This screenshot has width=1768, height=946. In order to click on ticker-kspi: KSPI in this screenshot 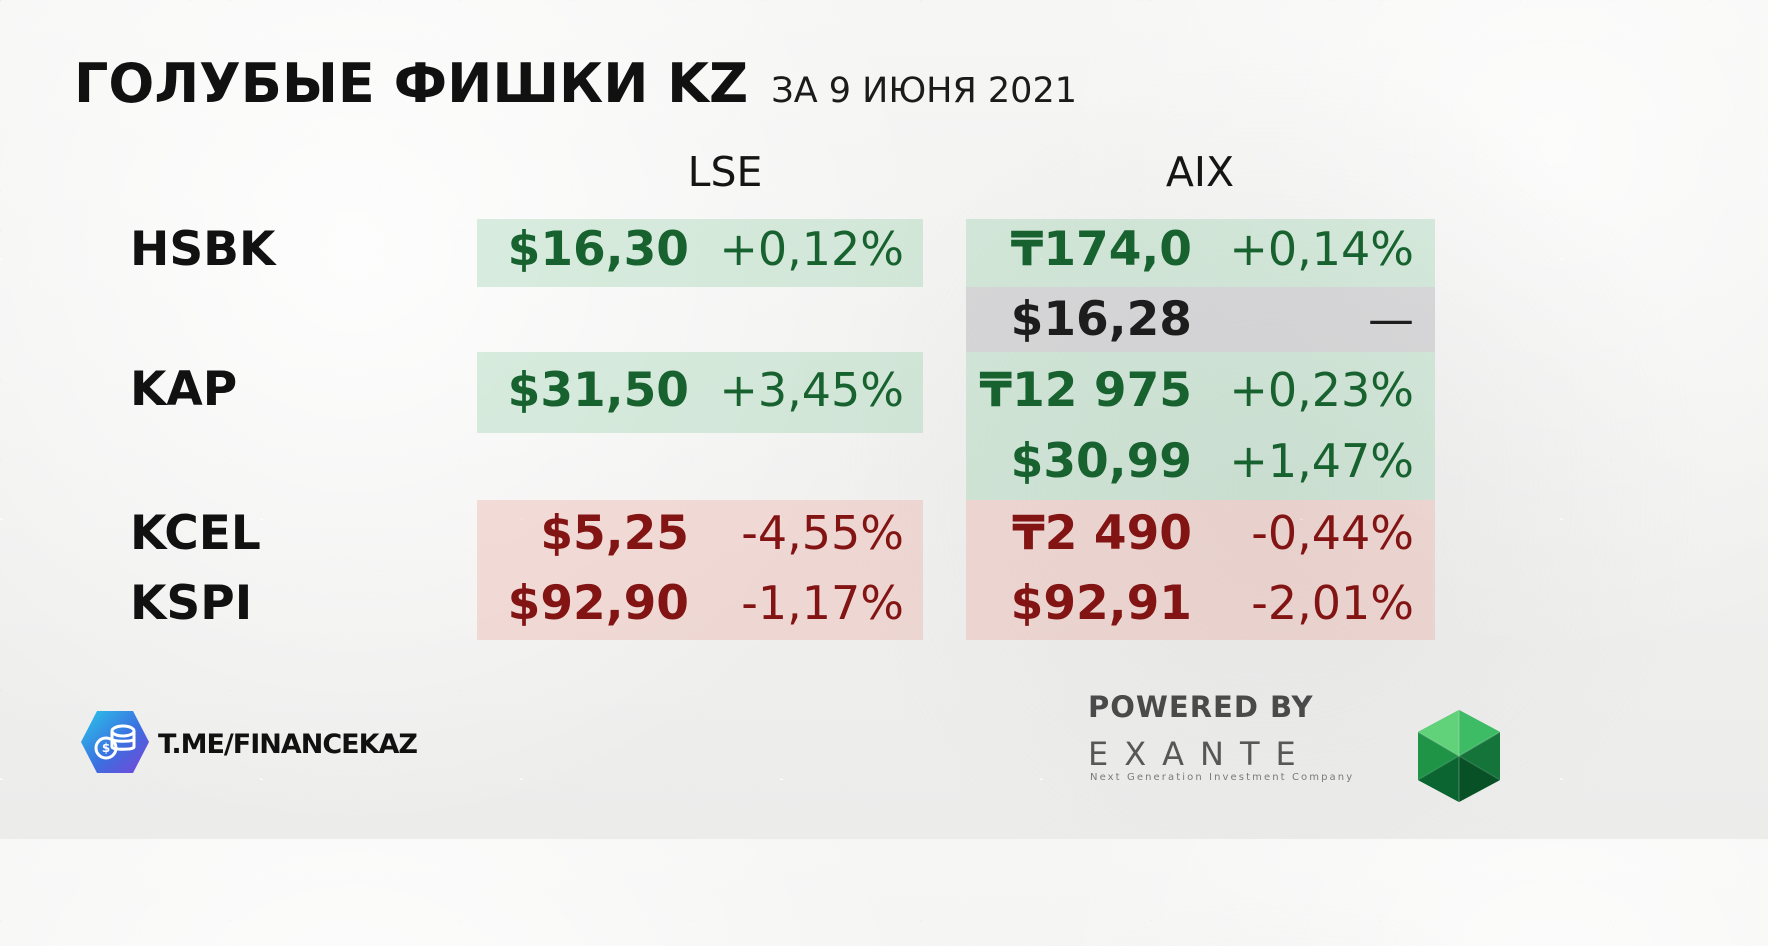, I will do `click(191, 603)`.